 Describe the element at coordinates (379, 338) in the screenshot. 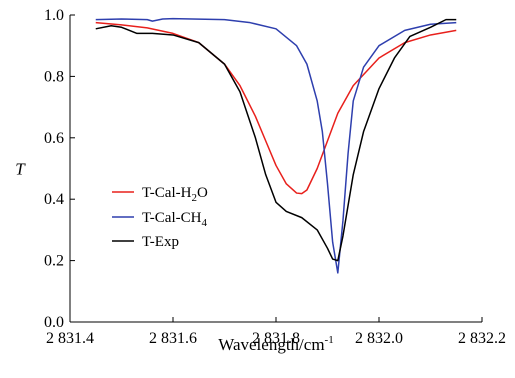

I see `x-tick-label: 2 832.0` at that location.